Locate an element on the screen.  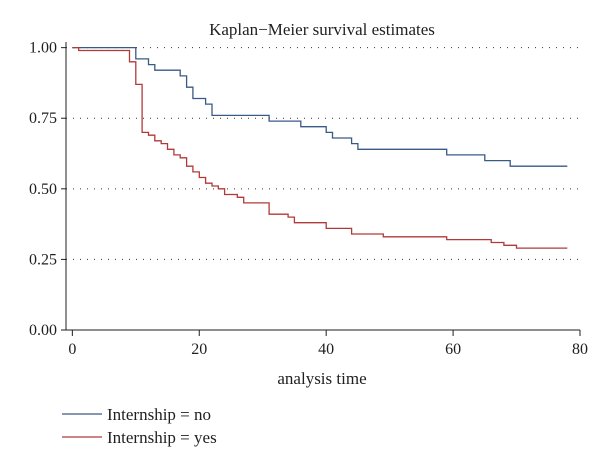
x-tick-label: 0 is located at coordinates (72, 349).